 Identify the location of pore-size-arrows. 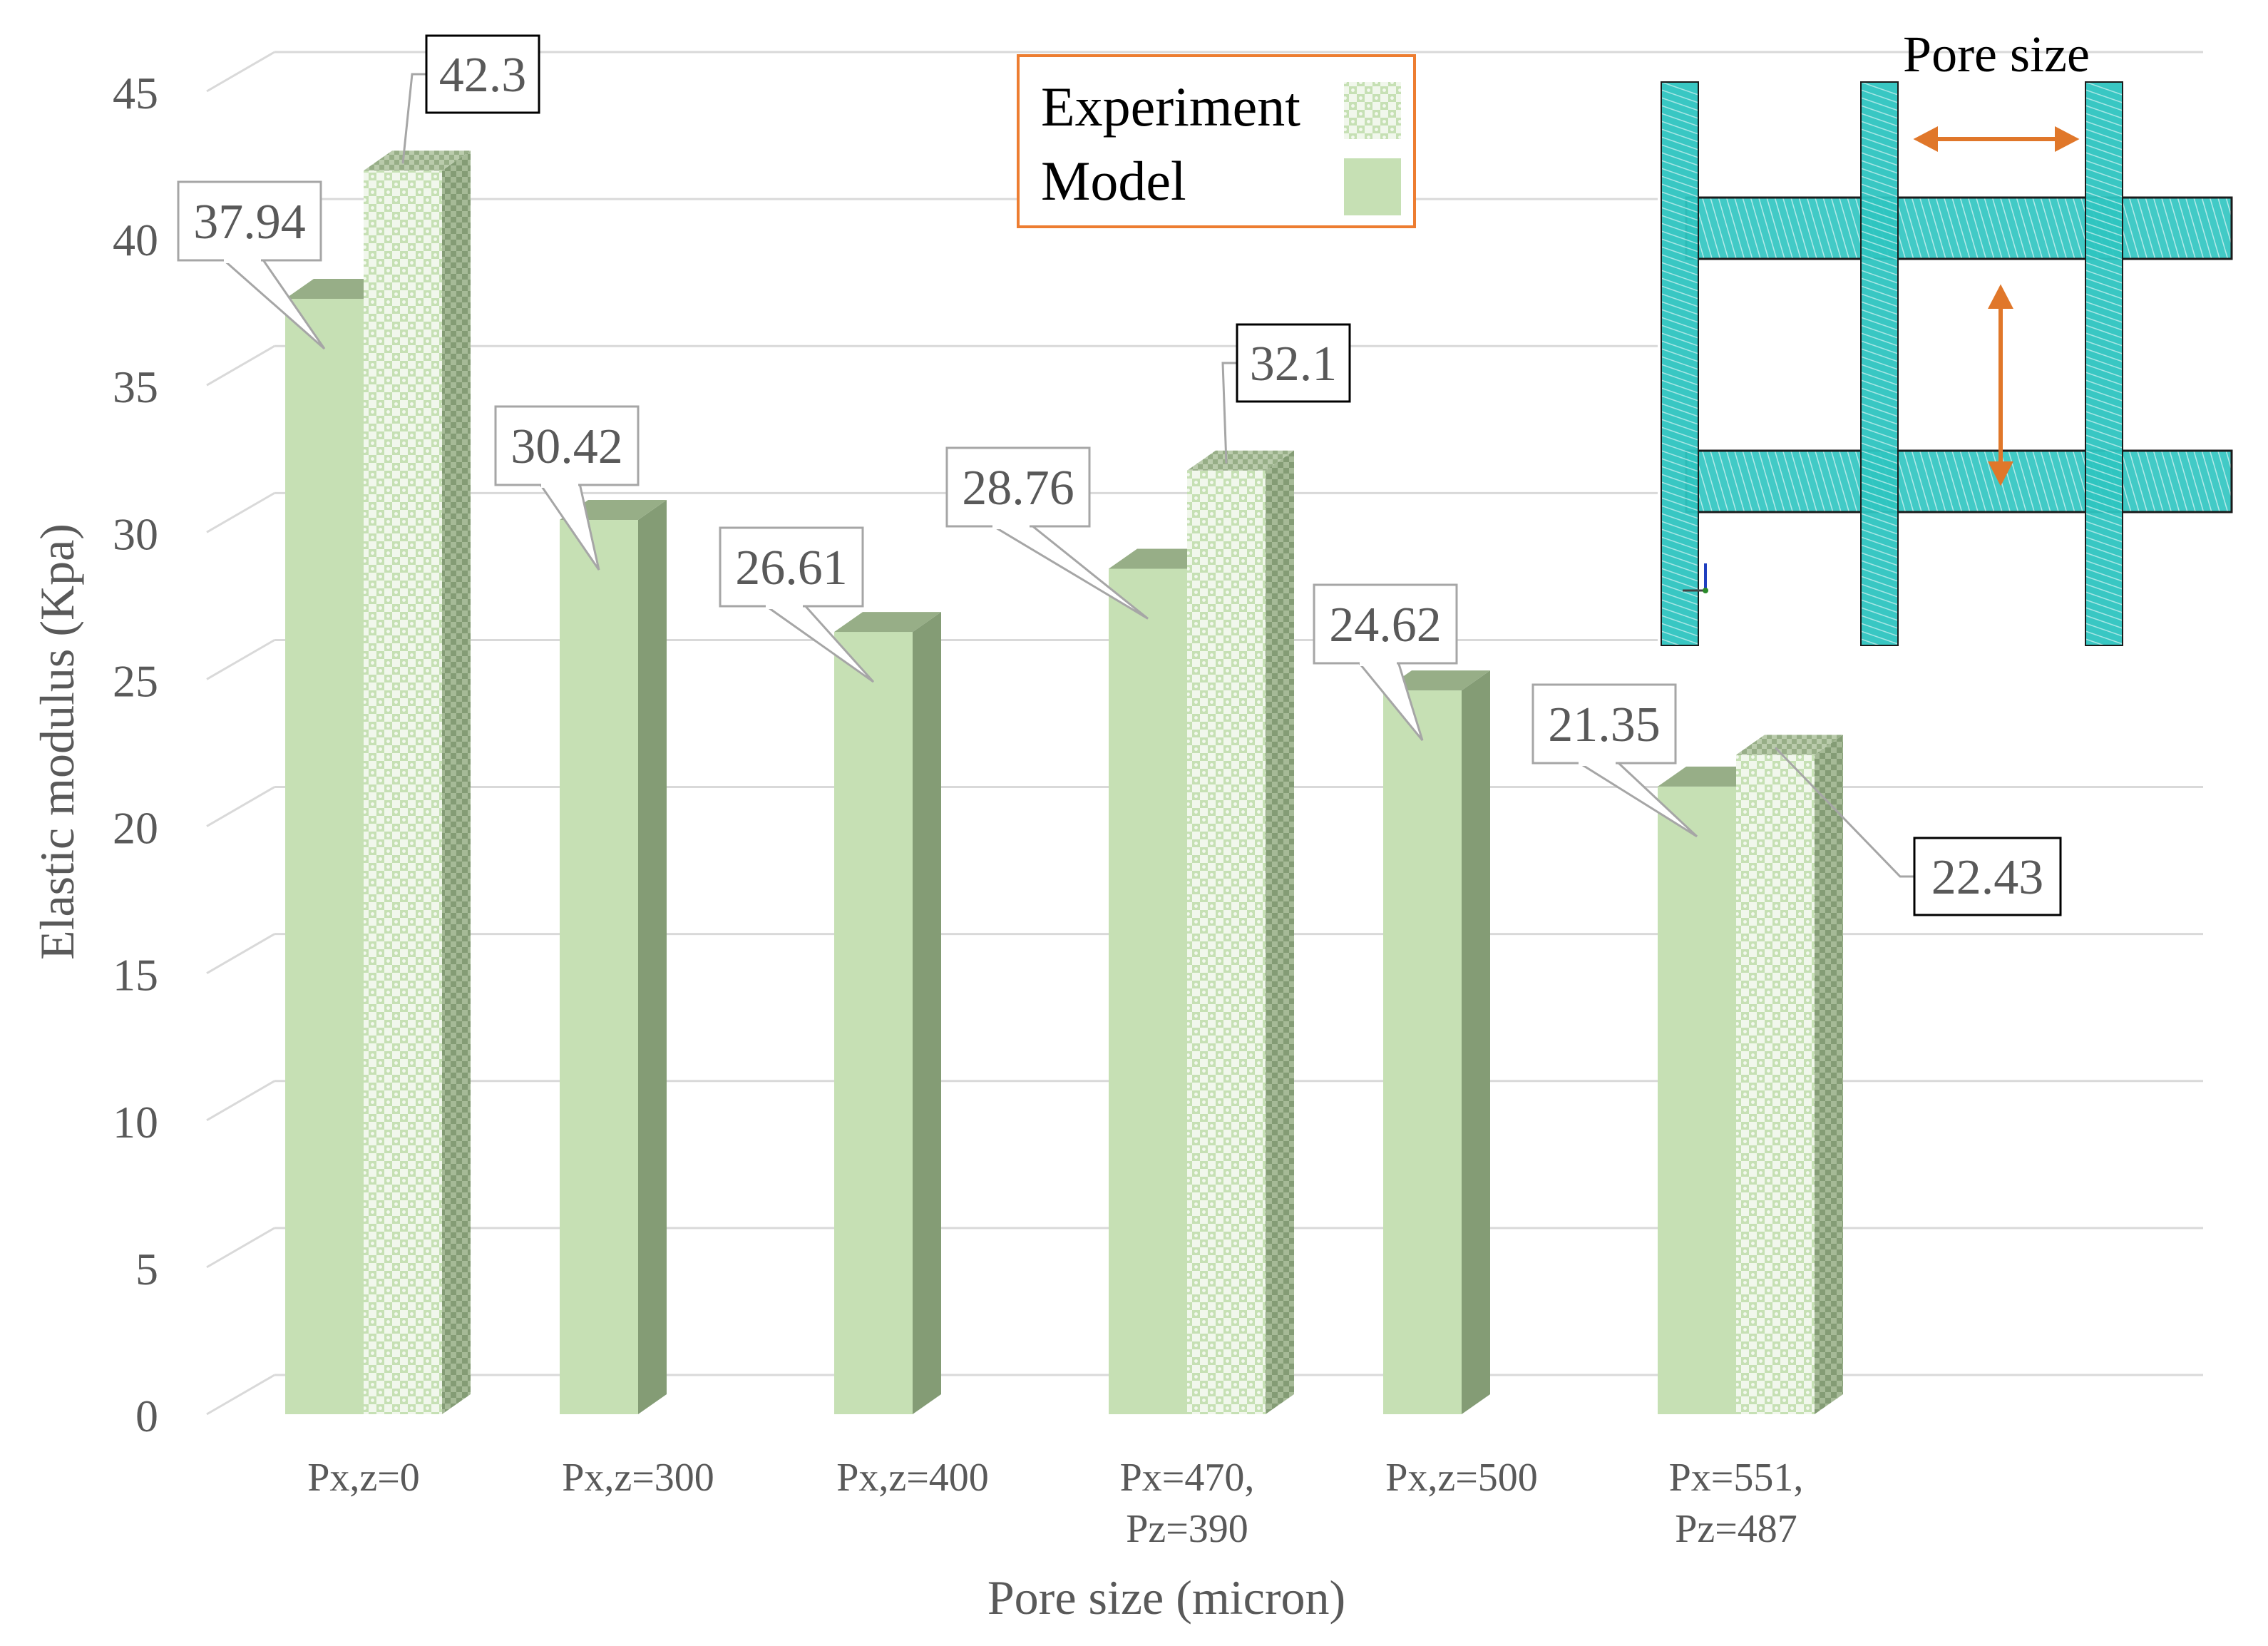
(1996, 306).